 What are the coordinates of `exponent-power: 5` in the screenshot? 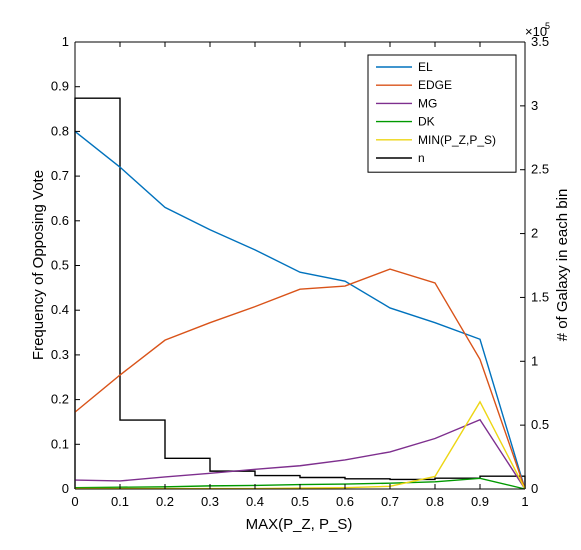 It's located at (547, 26).